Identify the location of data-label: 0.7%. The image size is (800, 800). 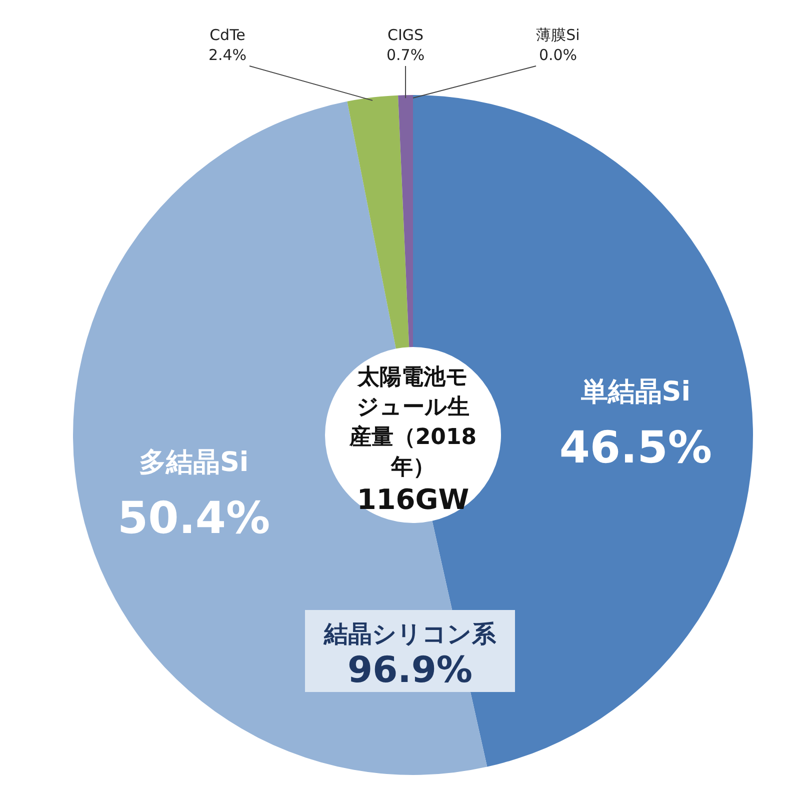
(405, 55).